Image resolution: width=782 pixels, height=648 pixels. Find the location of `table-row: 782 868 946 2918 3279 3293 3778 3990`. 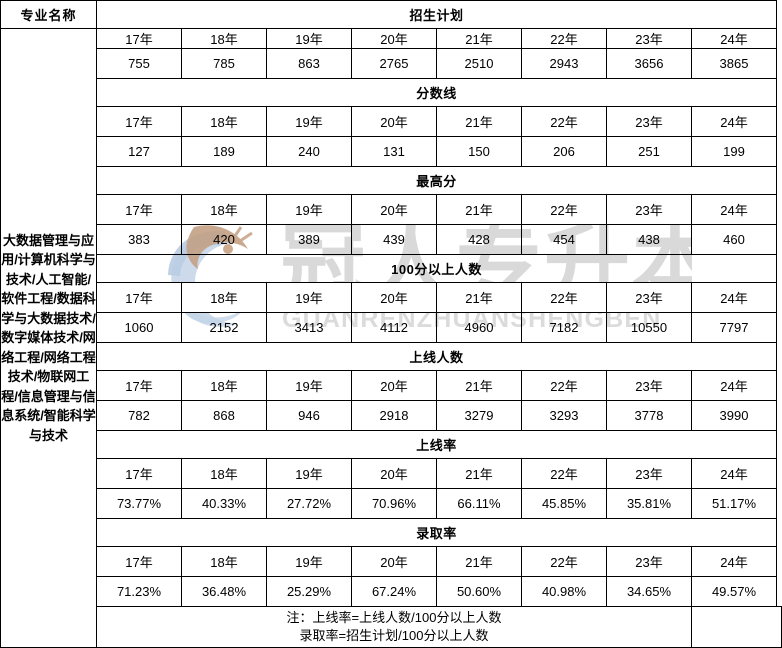

table-row: 782 868 946 2918 3279 3293 3778 3990 is located at coordinates (391, 415).